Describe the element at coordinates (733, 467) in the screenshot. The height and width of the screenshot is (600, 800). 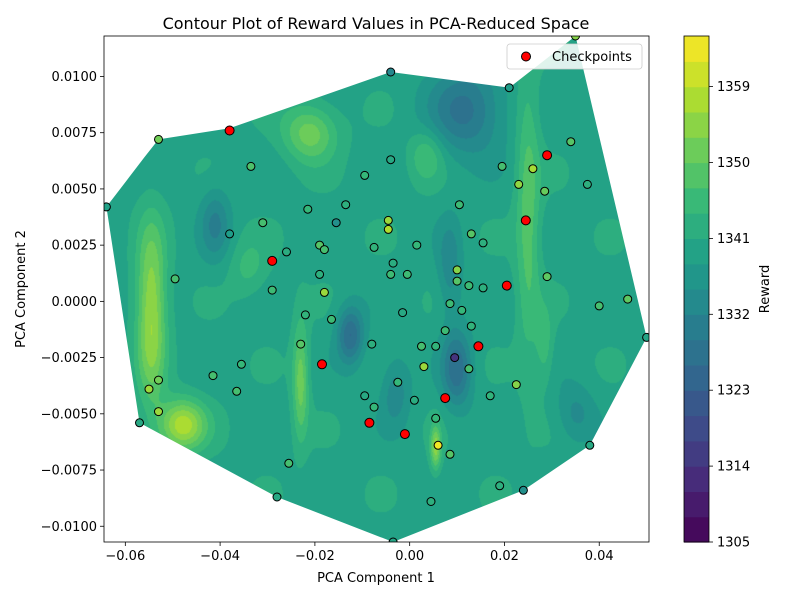
I see `colorbar-tick-label: 1314` at that location.